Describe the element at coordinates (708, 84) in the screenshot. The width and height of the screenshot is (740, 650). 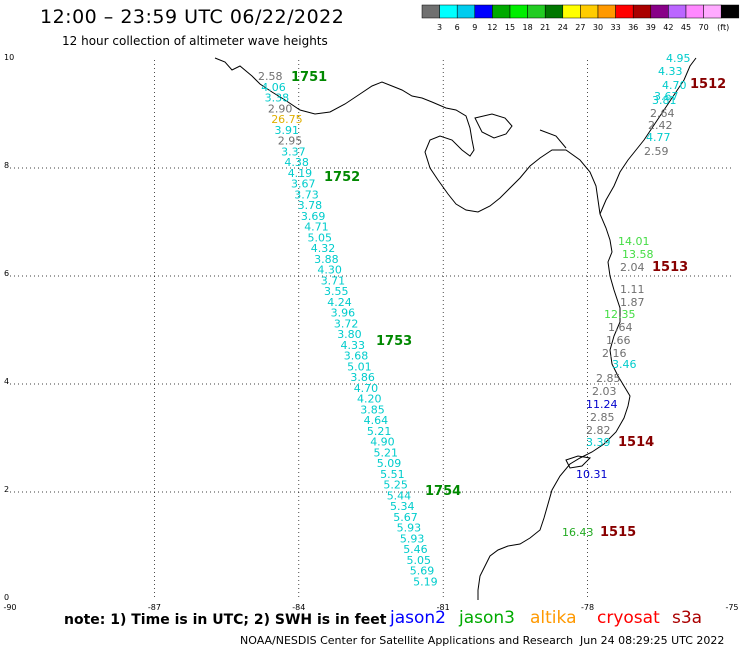
I see `pass-number-label: 1512` at that location.